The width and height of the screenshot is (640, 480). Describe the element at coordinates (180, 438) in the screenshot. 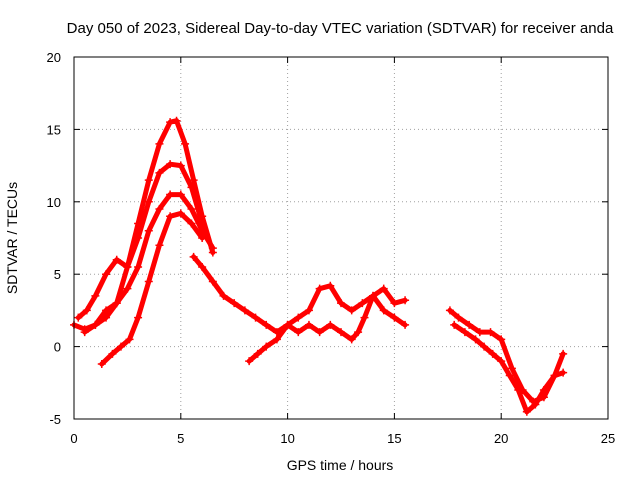

I see `x-tick-label: 5` at that location.